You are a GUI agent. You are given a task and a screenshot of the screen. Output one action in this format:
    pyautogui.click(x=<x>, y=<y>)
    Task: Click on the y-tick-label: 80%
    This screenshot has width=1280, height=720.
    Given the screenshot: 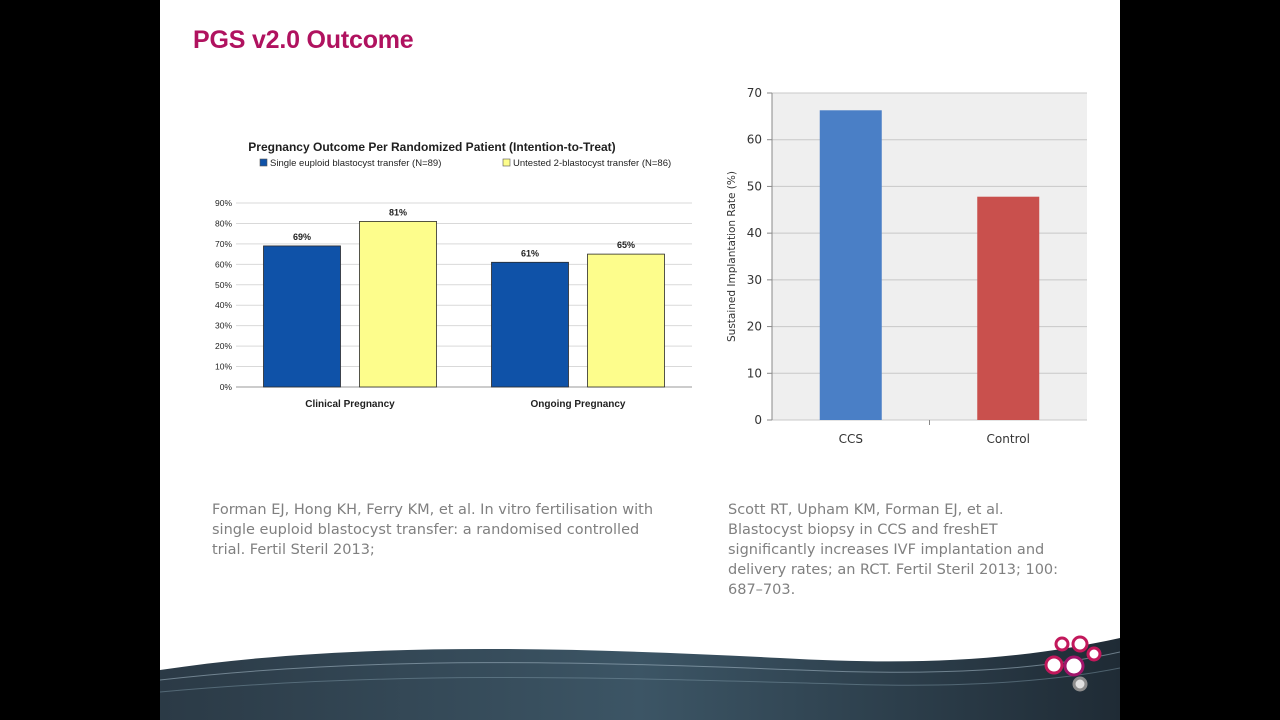 What is the action you would take?
    pyautogui.click(x=223, y=223)
    